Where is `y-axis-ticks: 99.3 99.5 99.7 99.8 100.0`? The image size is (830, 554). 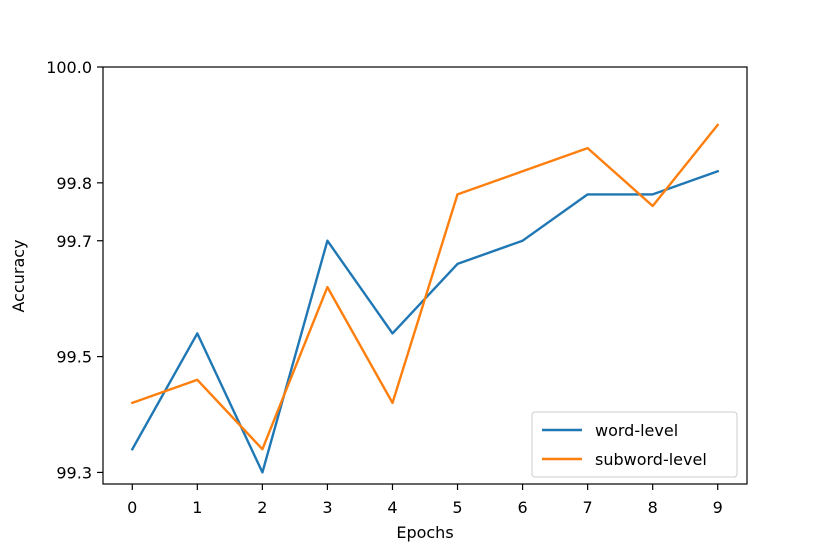 y-axis-ticks: 99.3 99.5 99.7 99.8 100.0 is located at coordinates (74, 270).